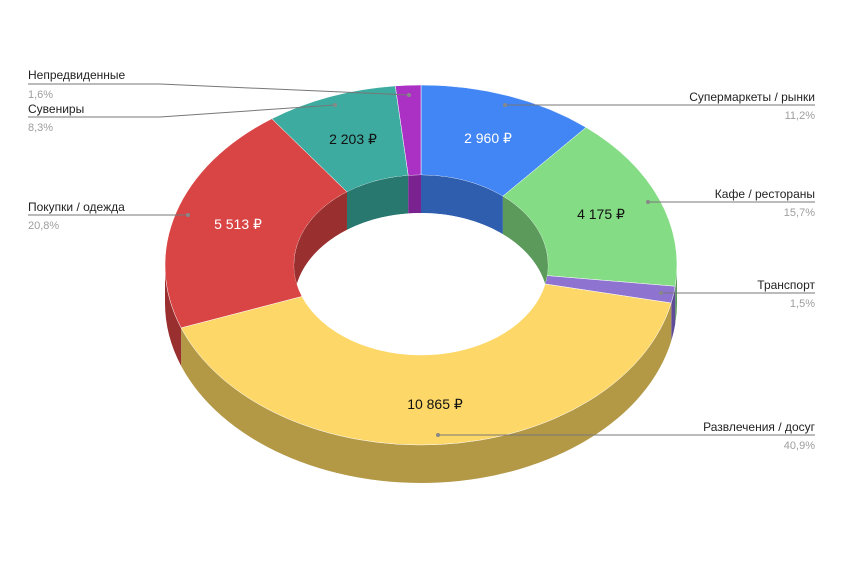 Image resolution: width=843 pixels, height=569 pixels. What do you see at coordinates (238, 224) in the screenshot?
I see `slice-value-label: 5 513 ₽` at bounding box center [238, 224].